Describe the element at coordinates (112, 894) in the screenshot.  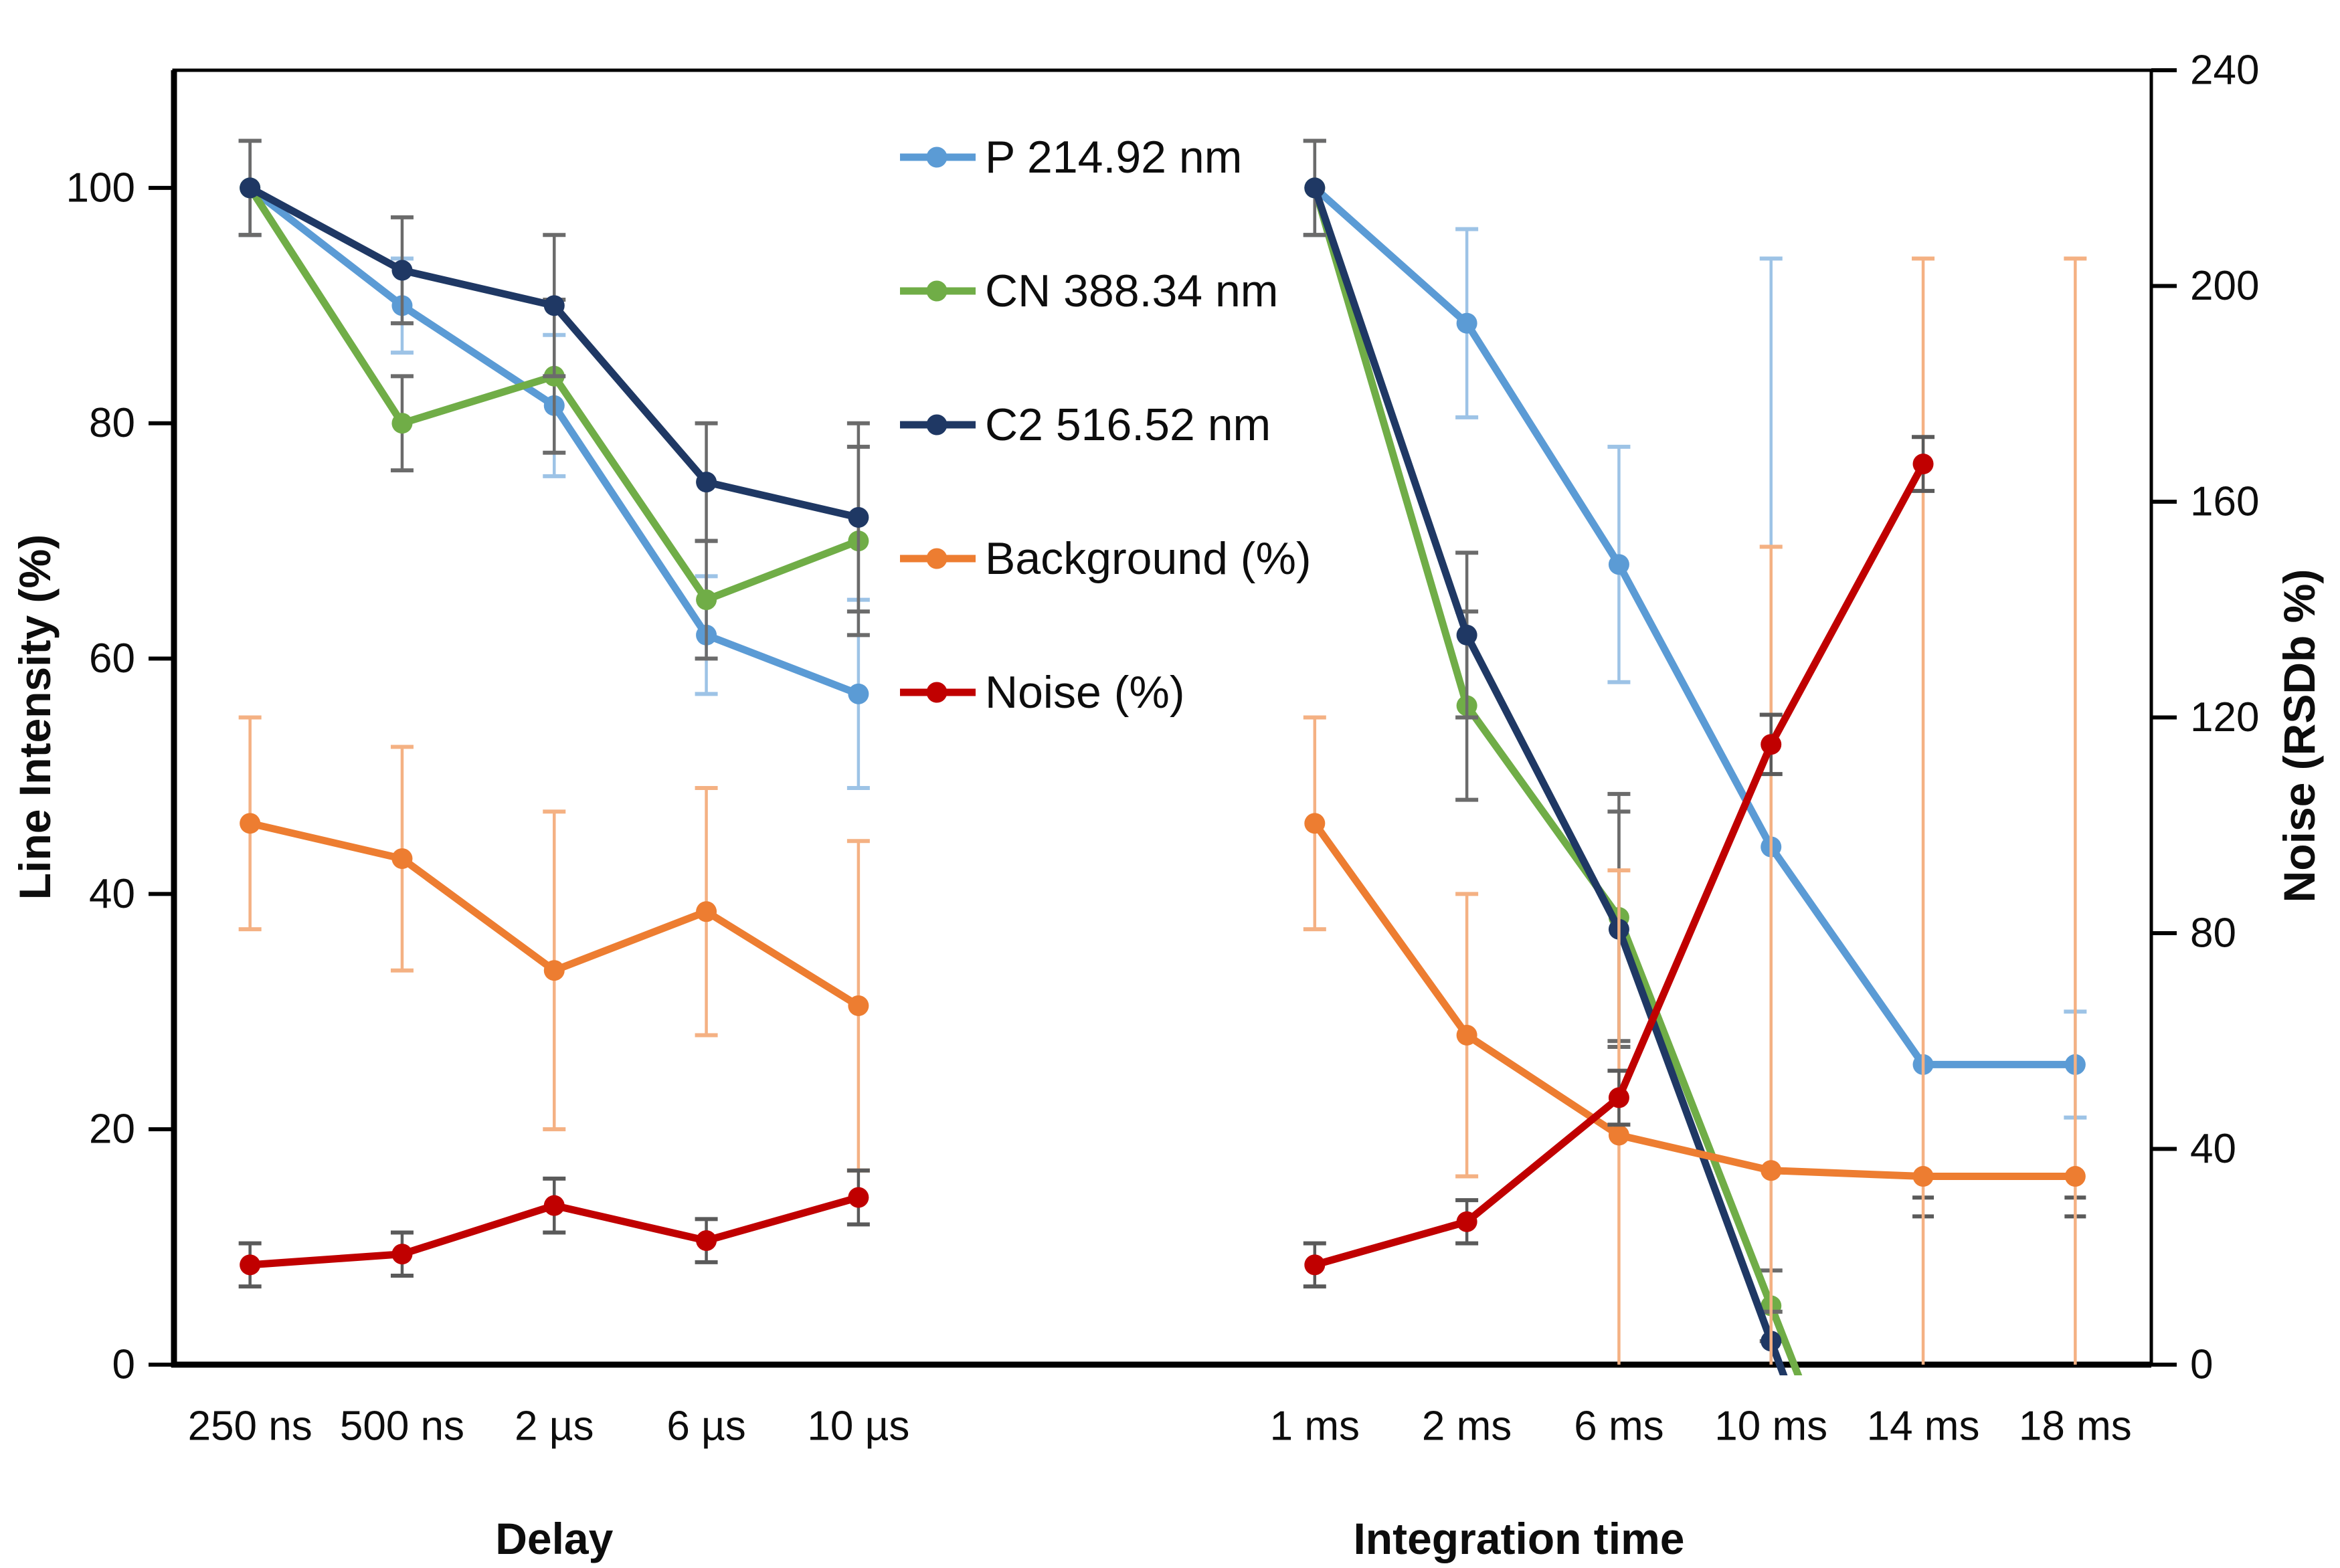
I see `y-axis-left-tick-label: 40` at that location.